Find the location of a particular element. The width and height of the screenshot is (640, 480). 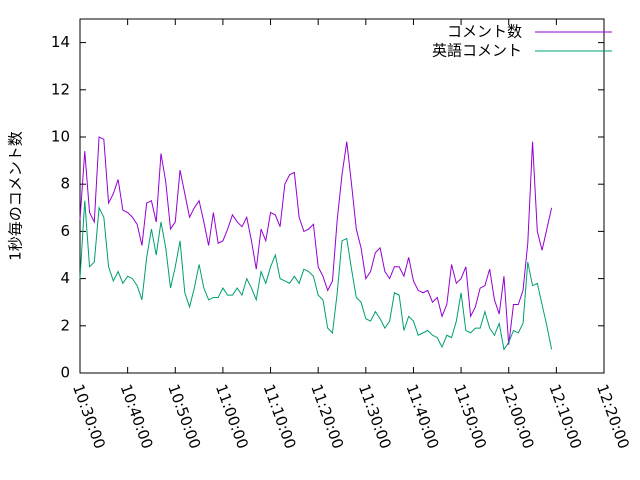

x-tick-label: 11:50:00 is located at coordinates (470, 416).